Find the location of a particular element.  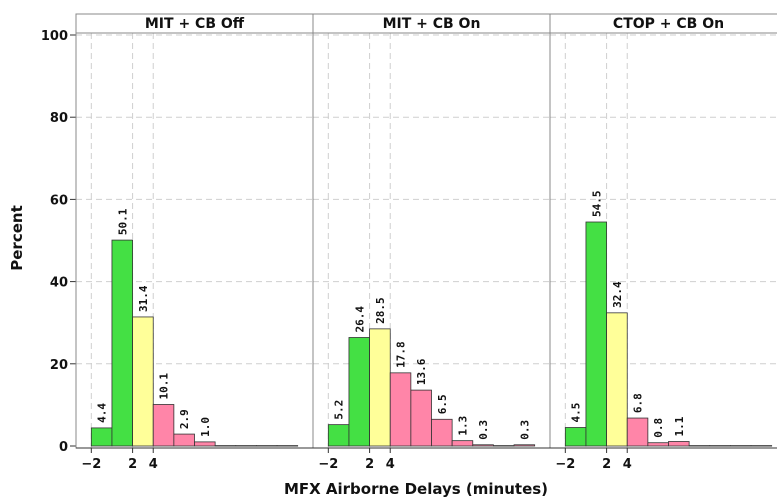

panel-title: CTOP + CB On is located at coordinates (668, 24).